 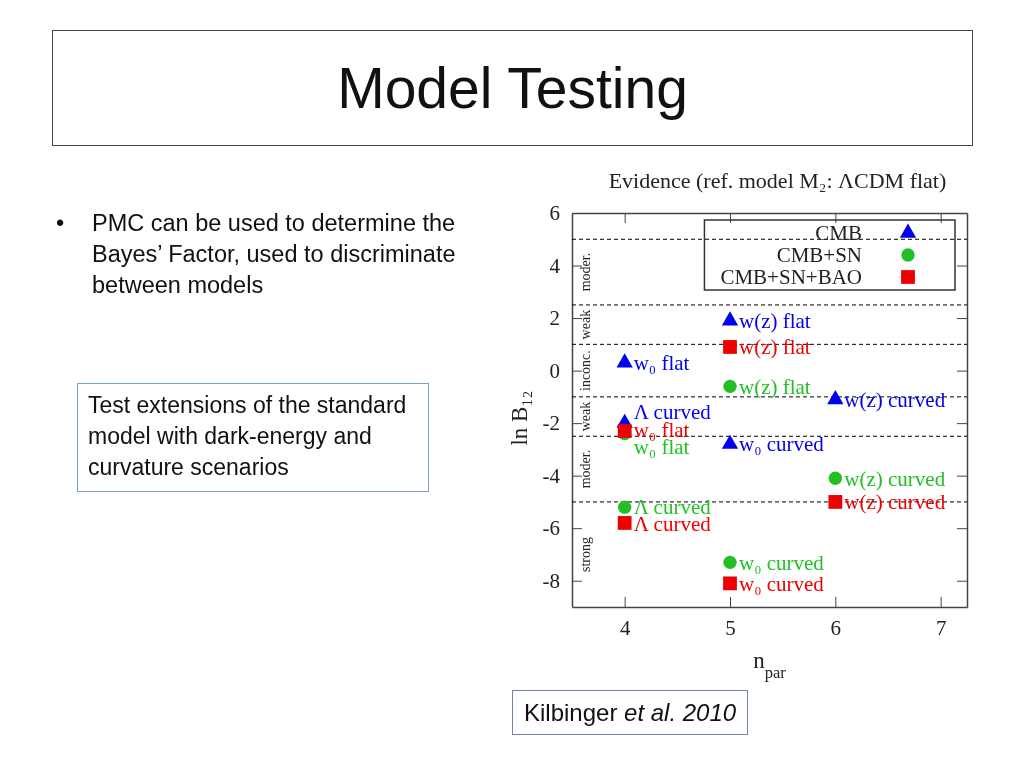 I want to click on y-tick-label: -6, so click(x=551, y=528).